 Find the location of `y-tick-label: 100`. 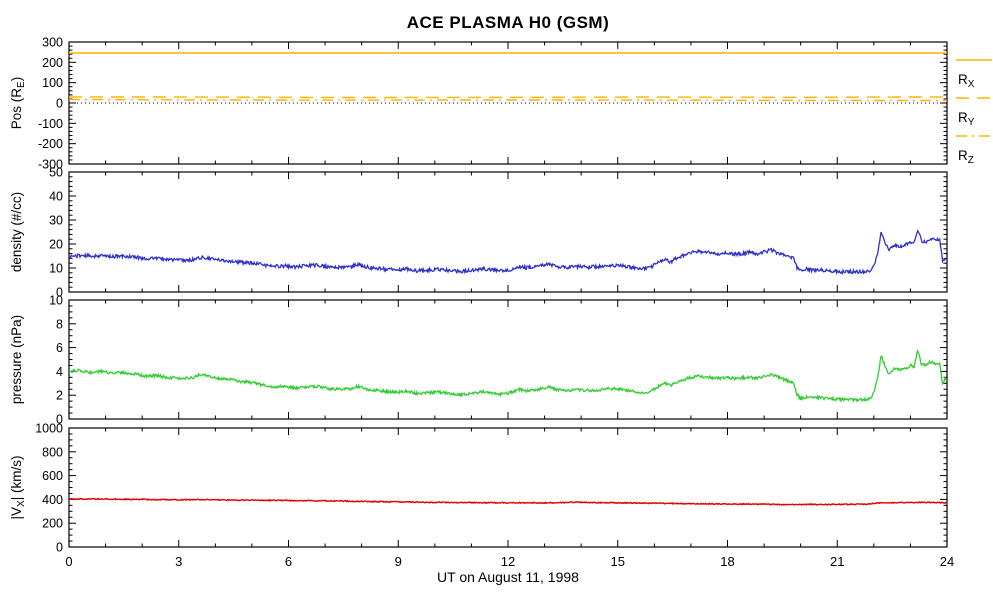

y-tick-label: 100 is located at coordinates (52, 83).